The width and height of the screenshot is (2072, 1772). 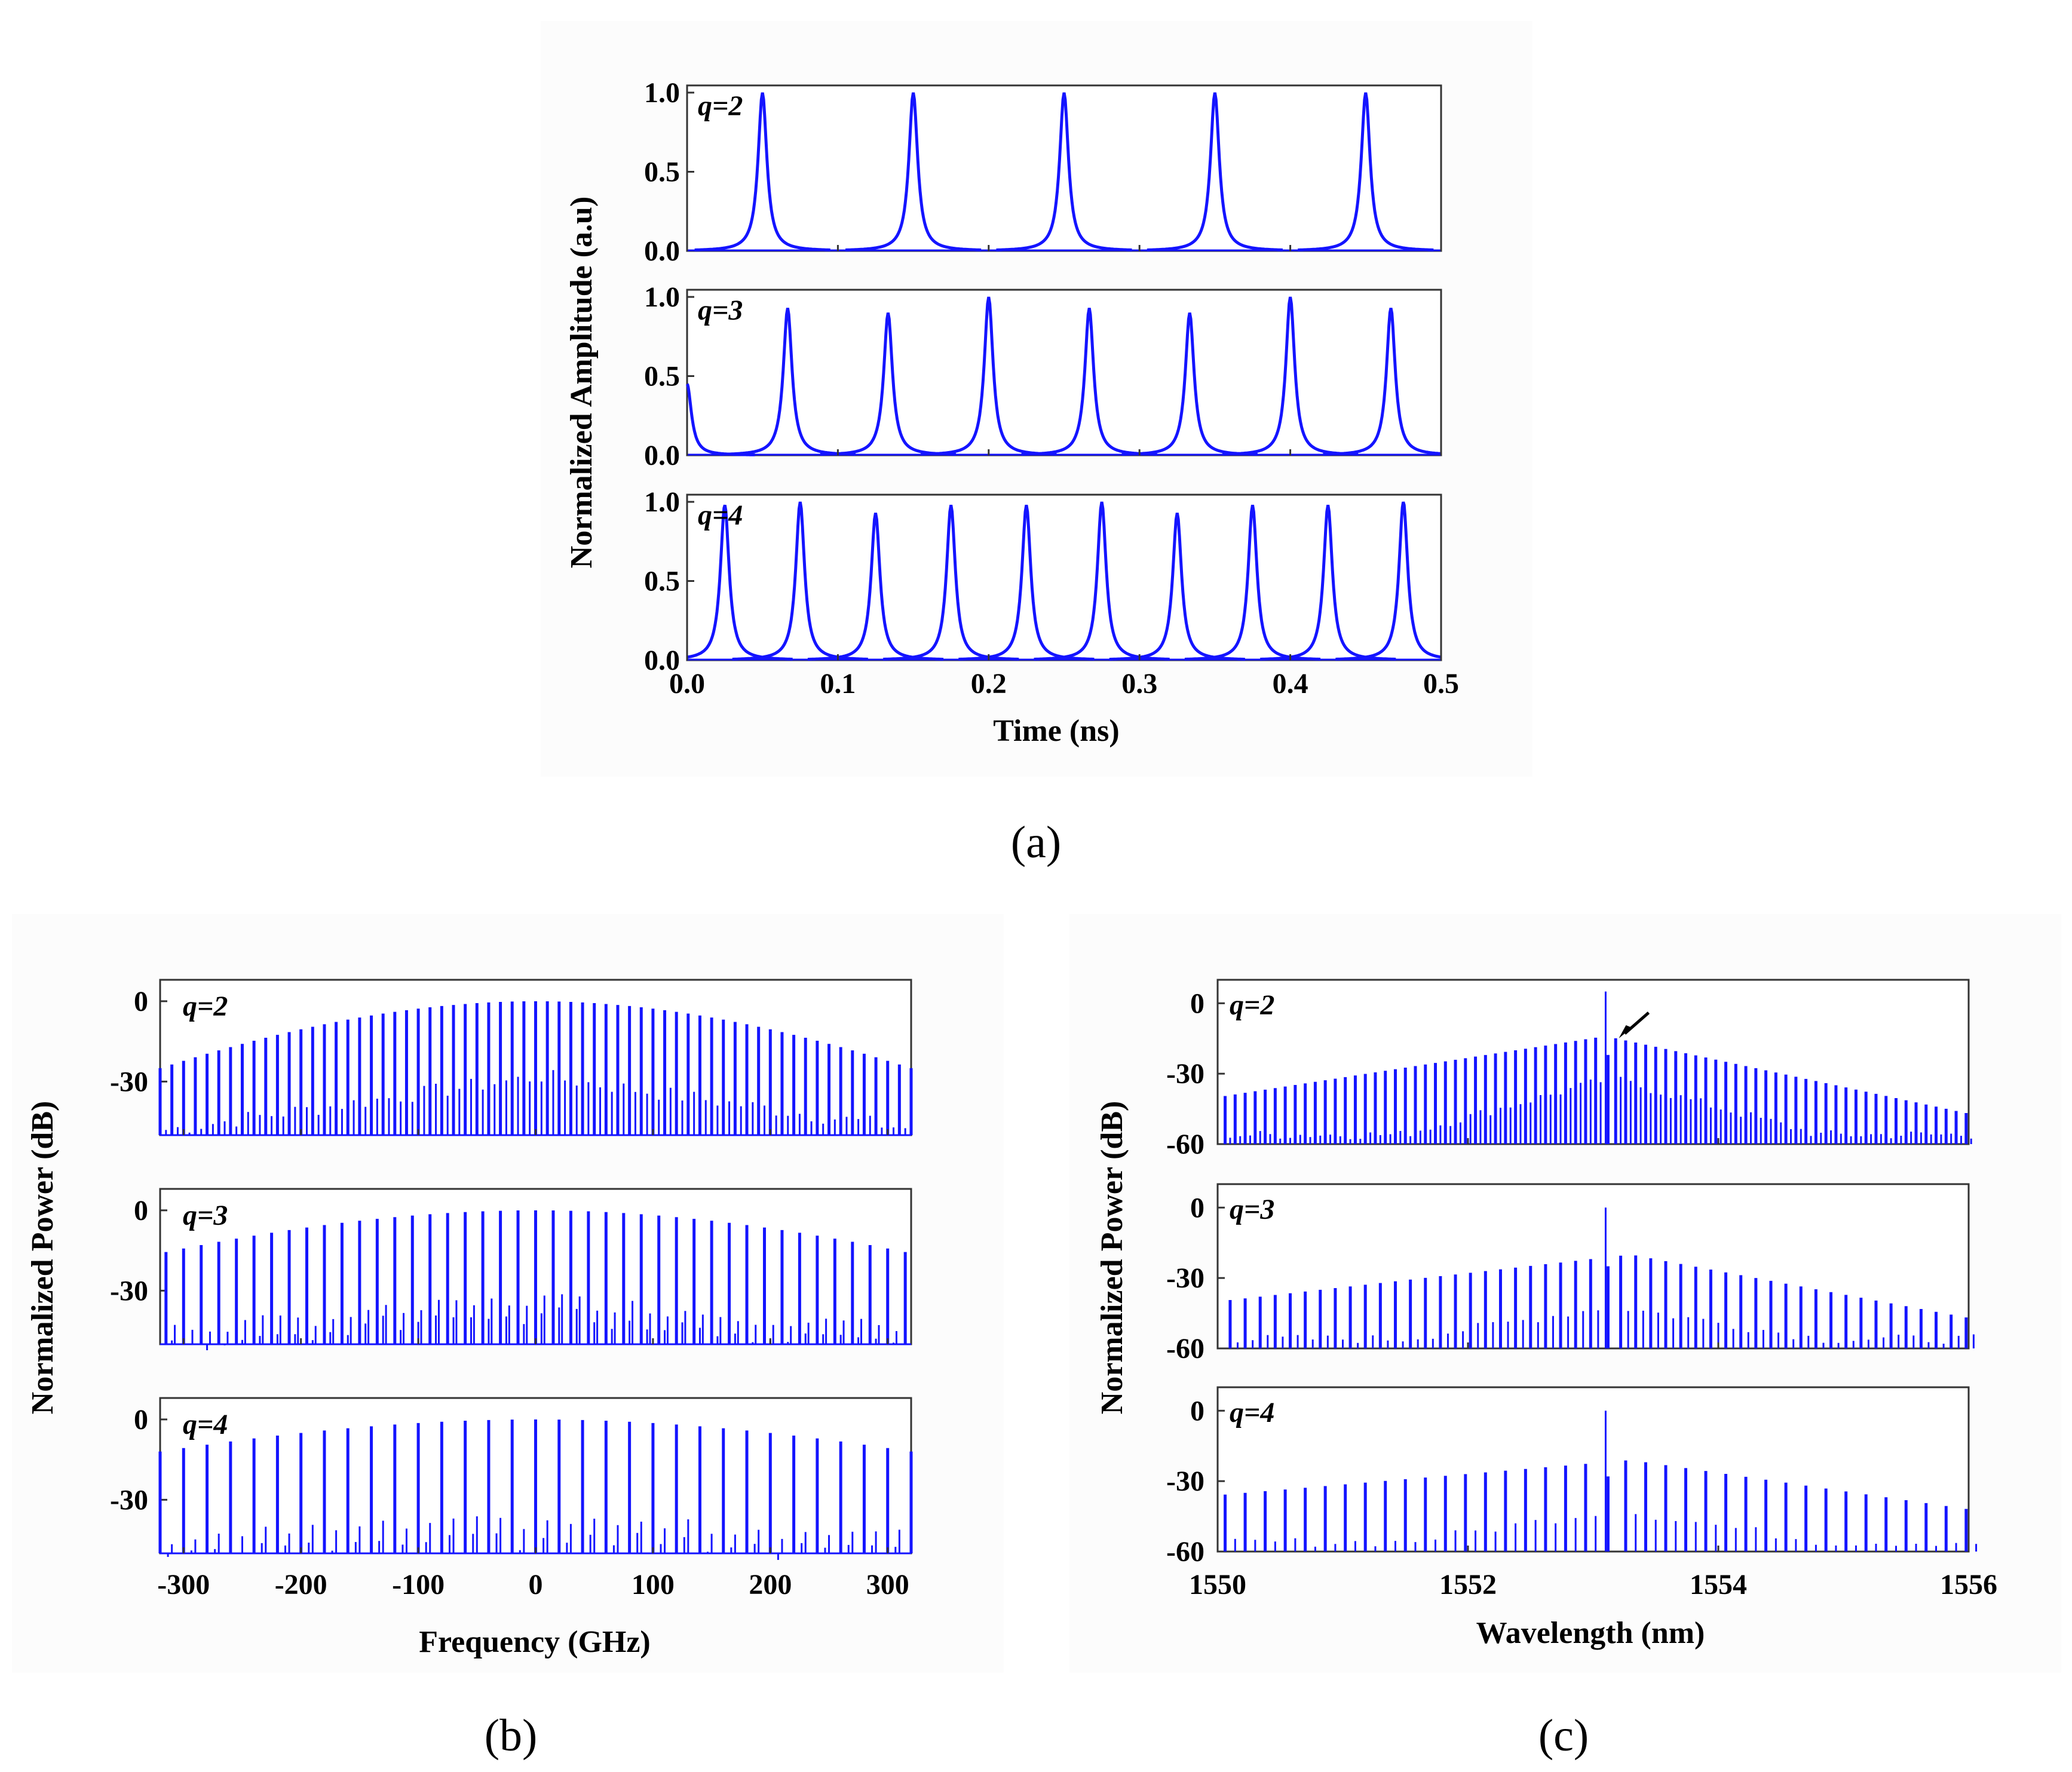 What do you see at coordinates (1626, 1031) in the screenshot?
I see `chart-c-arrow-head` at bounding box center [1626, 1031].